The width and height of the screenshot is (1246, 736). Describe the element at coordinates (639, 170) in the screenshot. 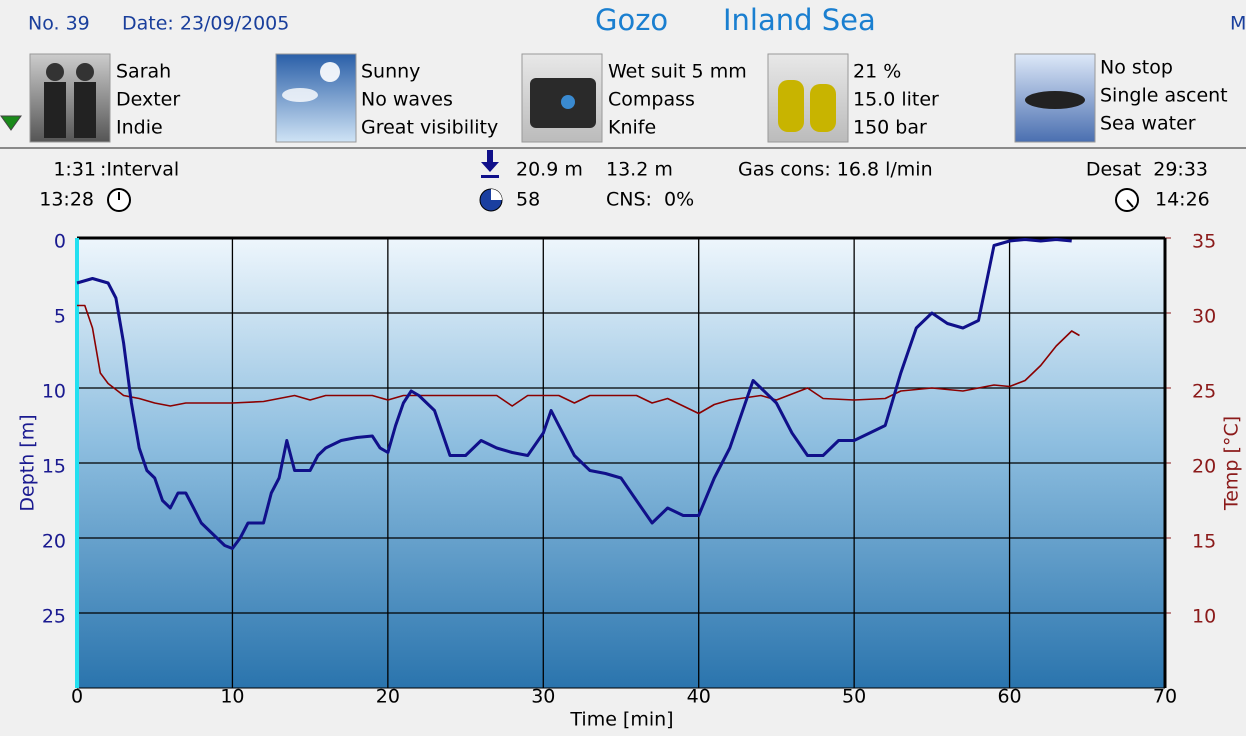

I see `avg-depth: 13.2 m` at that location.